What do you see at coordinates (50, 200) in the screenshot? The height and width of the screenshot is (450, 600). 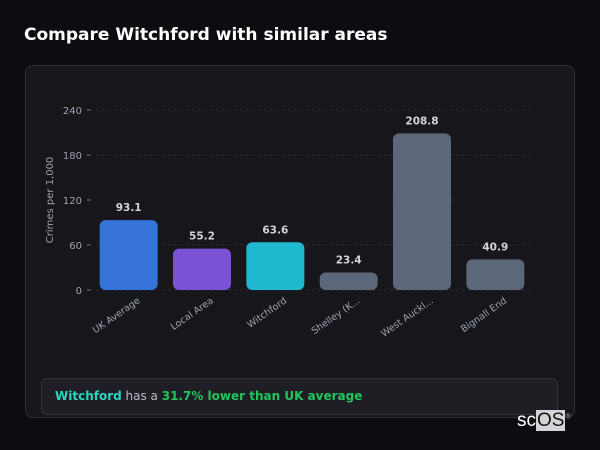 I see `y-axis-label: Crimes per 1,000` at bounding box center [50, 200].